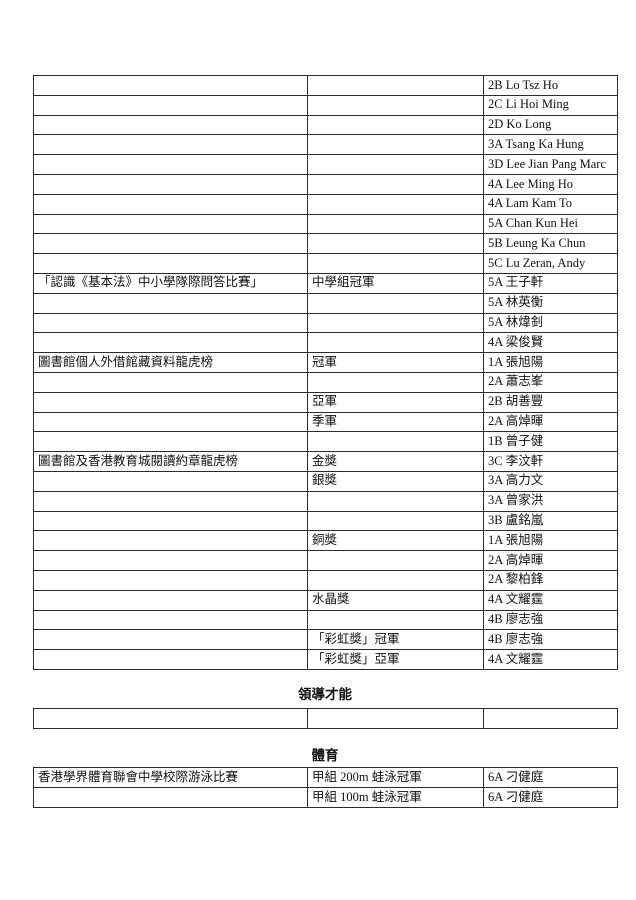 The height and width of the screenshot is (900, 636). I want to click on table-row: 5A 林英衡, so click(325, 303).